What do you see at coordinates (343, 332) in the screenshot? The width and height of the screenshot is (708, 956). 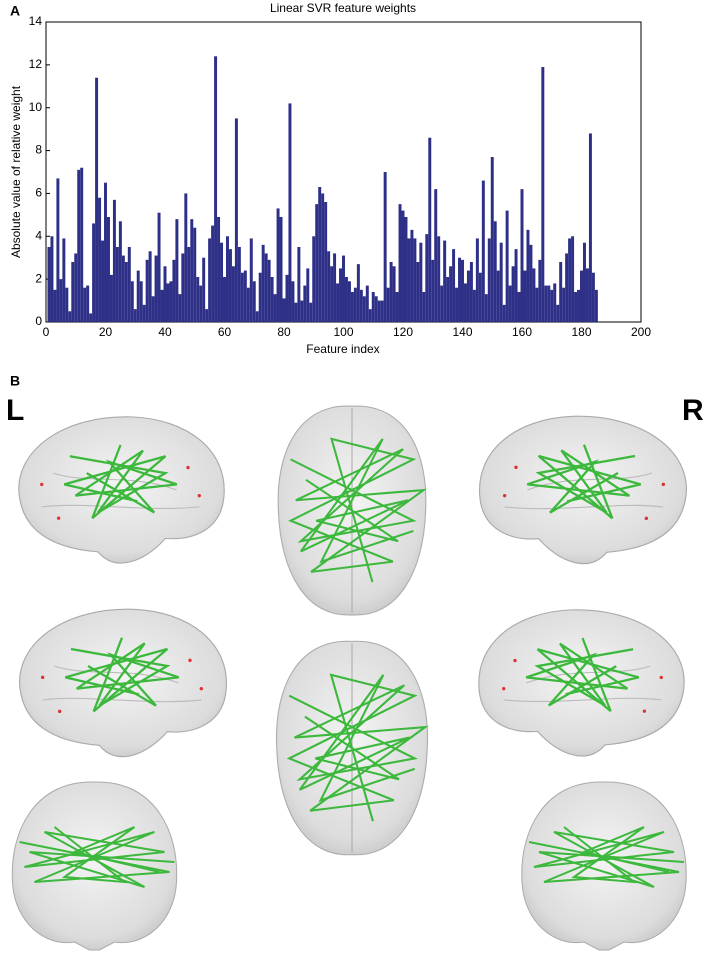 I see `x-tick-label: 100` at bounding box center [343, 332].